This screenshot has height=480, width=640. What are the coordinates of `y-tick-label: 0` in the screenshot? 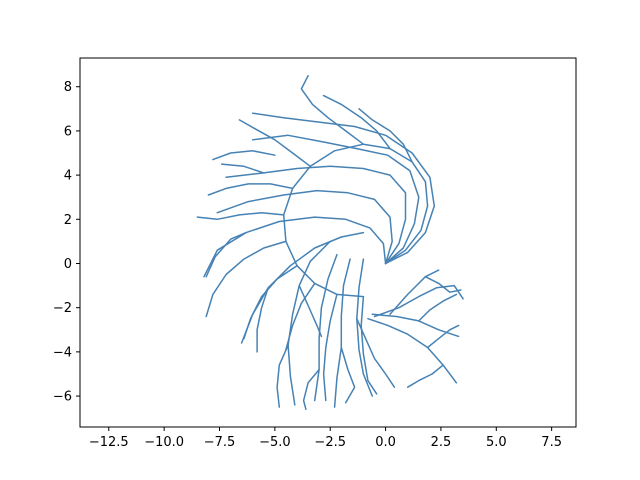 It's located at (68, 264).